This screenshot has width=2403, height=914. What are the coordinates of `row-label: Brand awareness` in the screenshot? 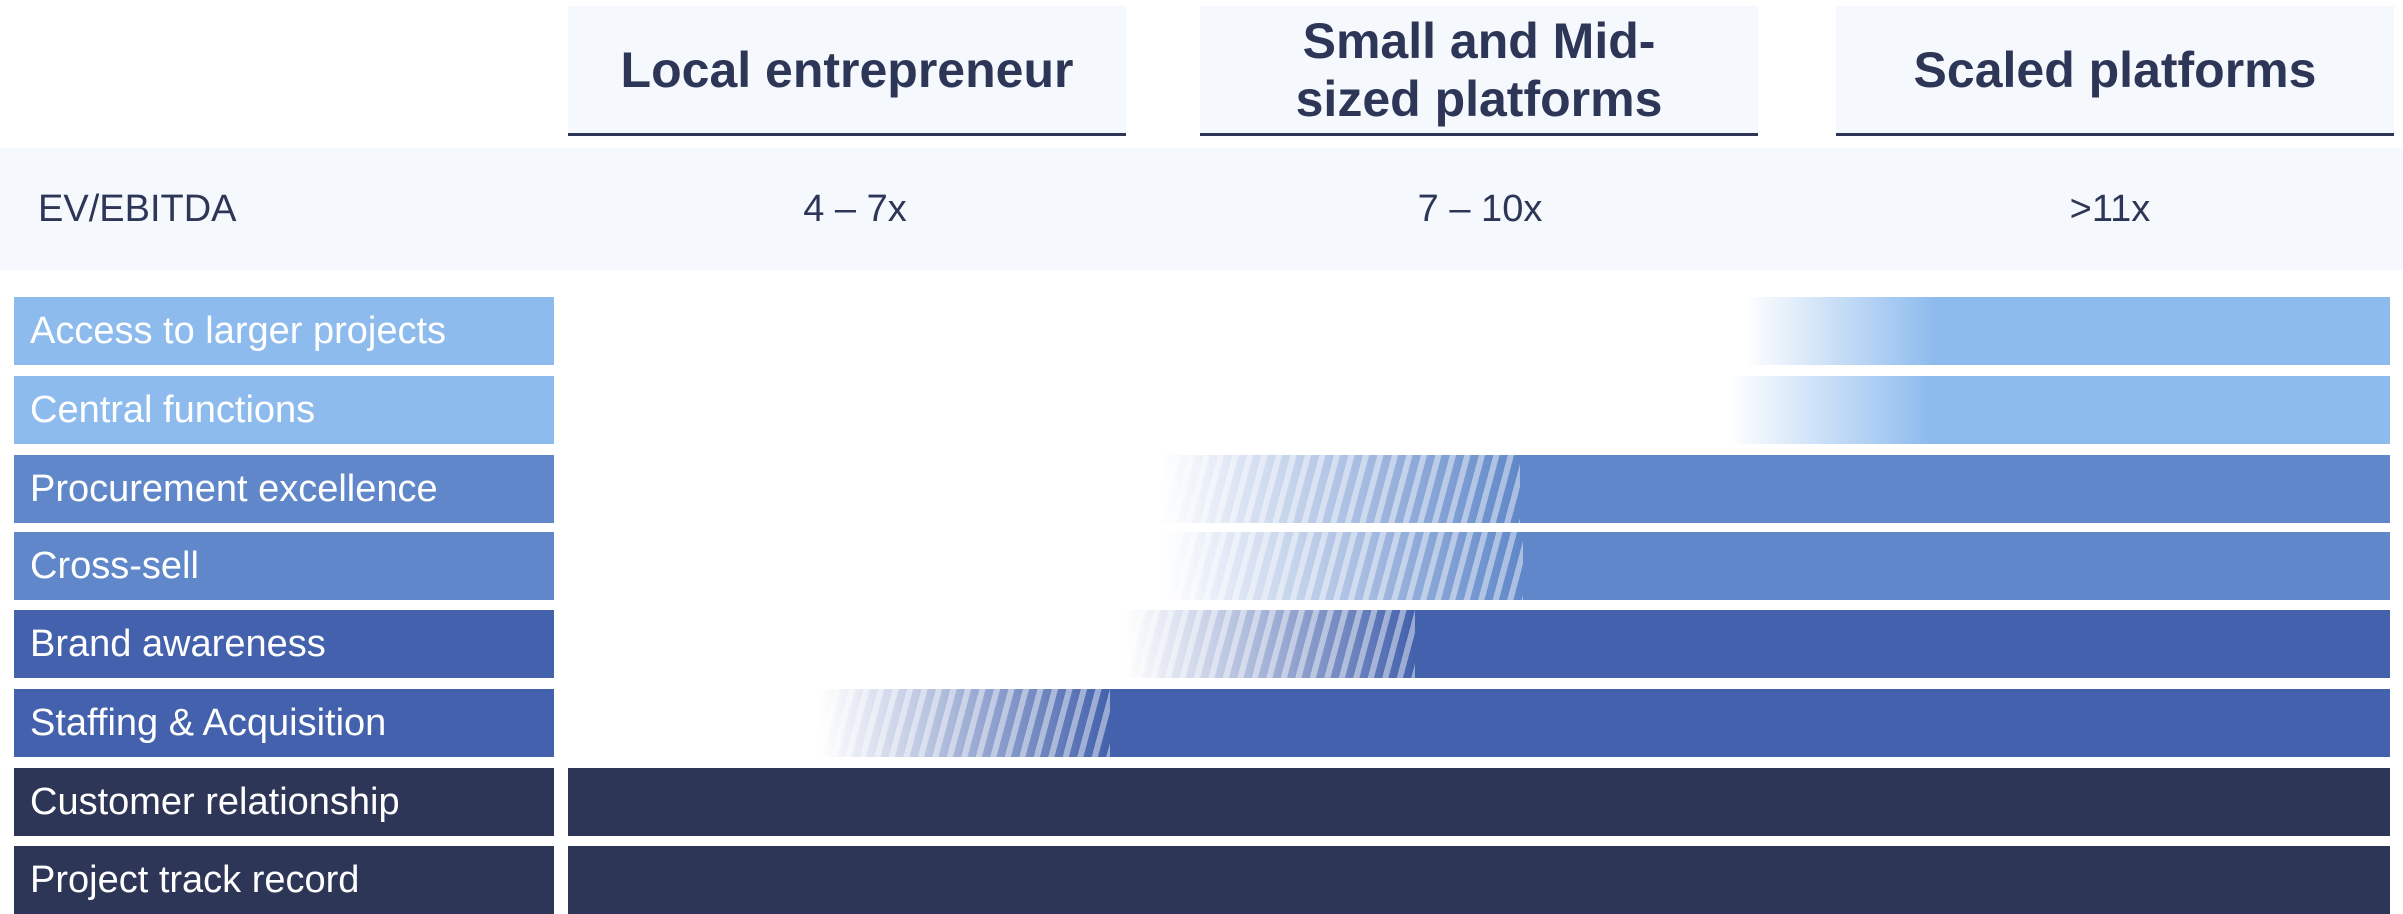 It's located at (284, 644).